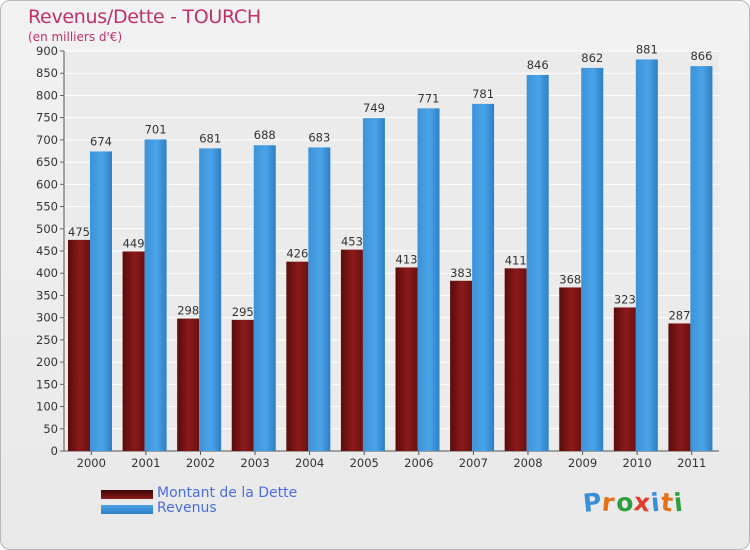 This screenshot has height=550, width=750. I want to click on x-tick-label: 2002, so click(200, 463).